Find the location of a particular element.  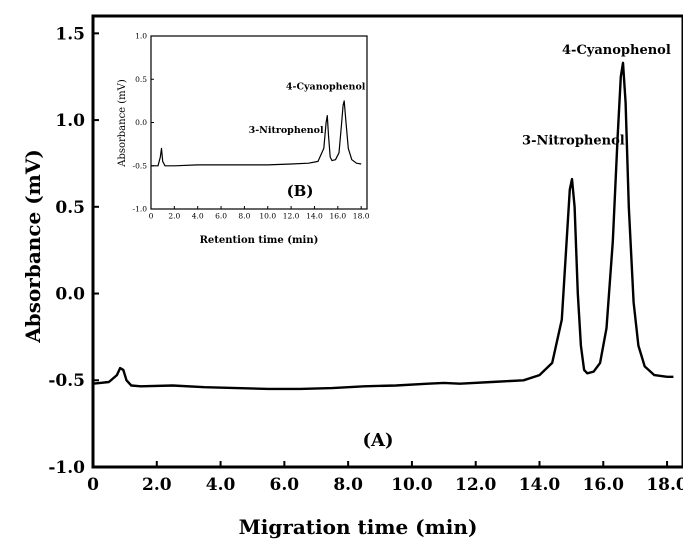

main-y-tick-label: -0.5 is located at coordinates (66, 381).